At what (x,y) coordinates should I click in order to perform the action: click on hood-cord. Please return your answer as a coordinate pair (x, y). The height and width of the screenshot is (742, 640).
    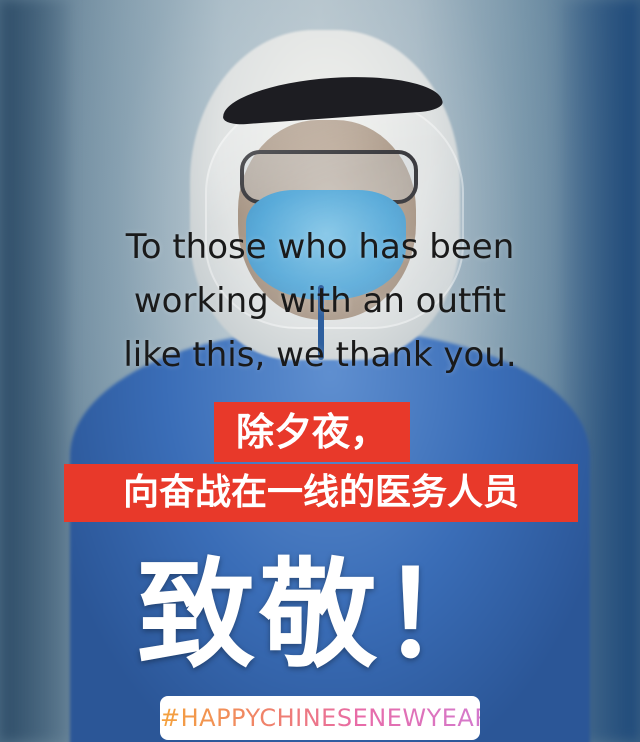
    Looking at the image, I should click on (321, 322).